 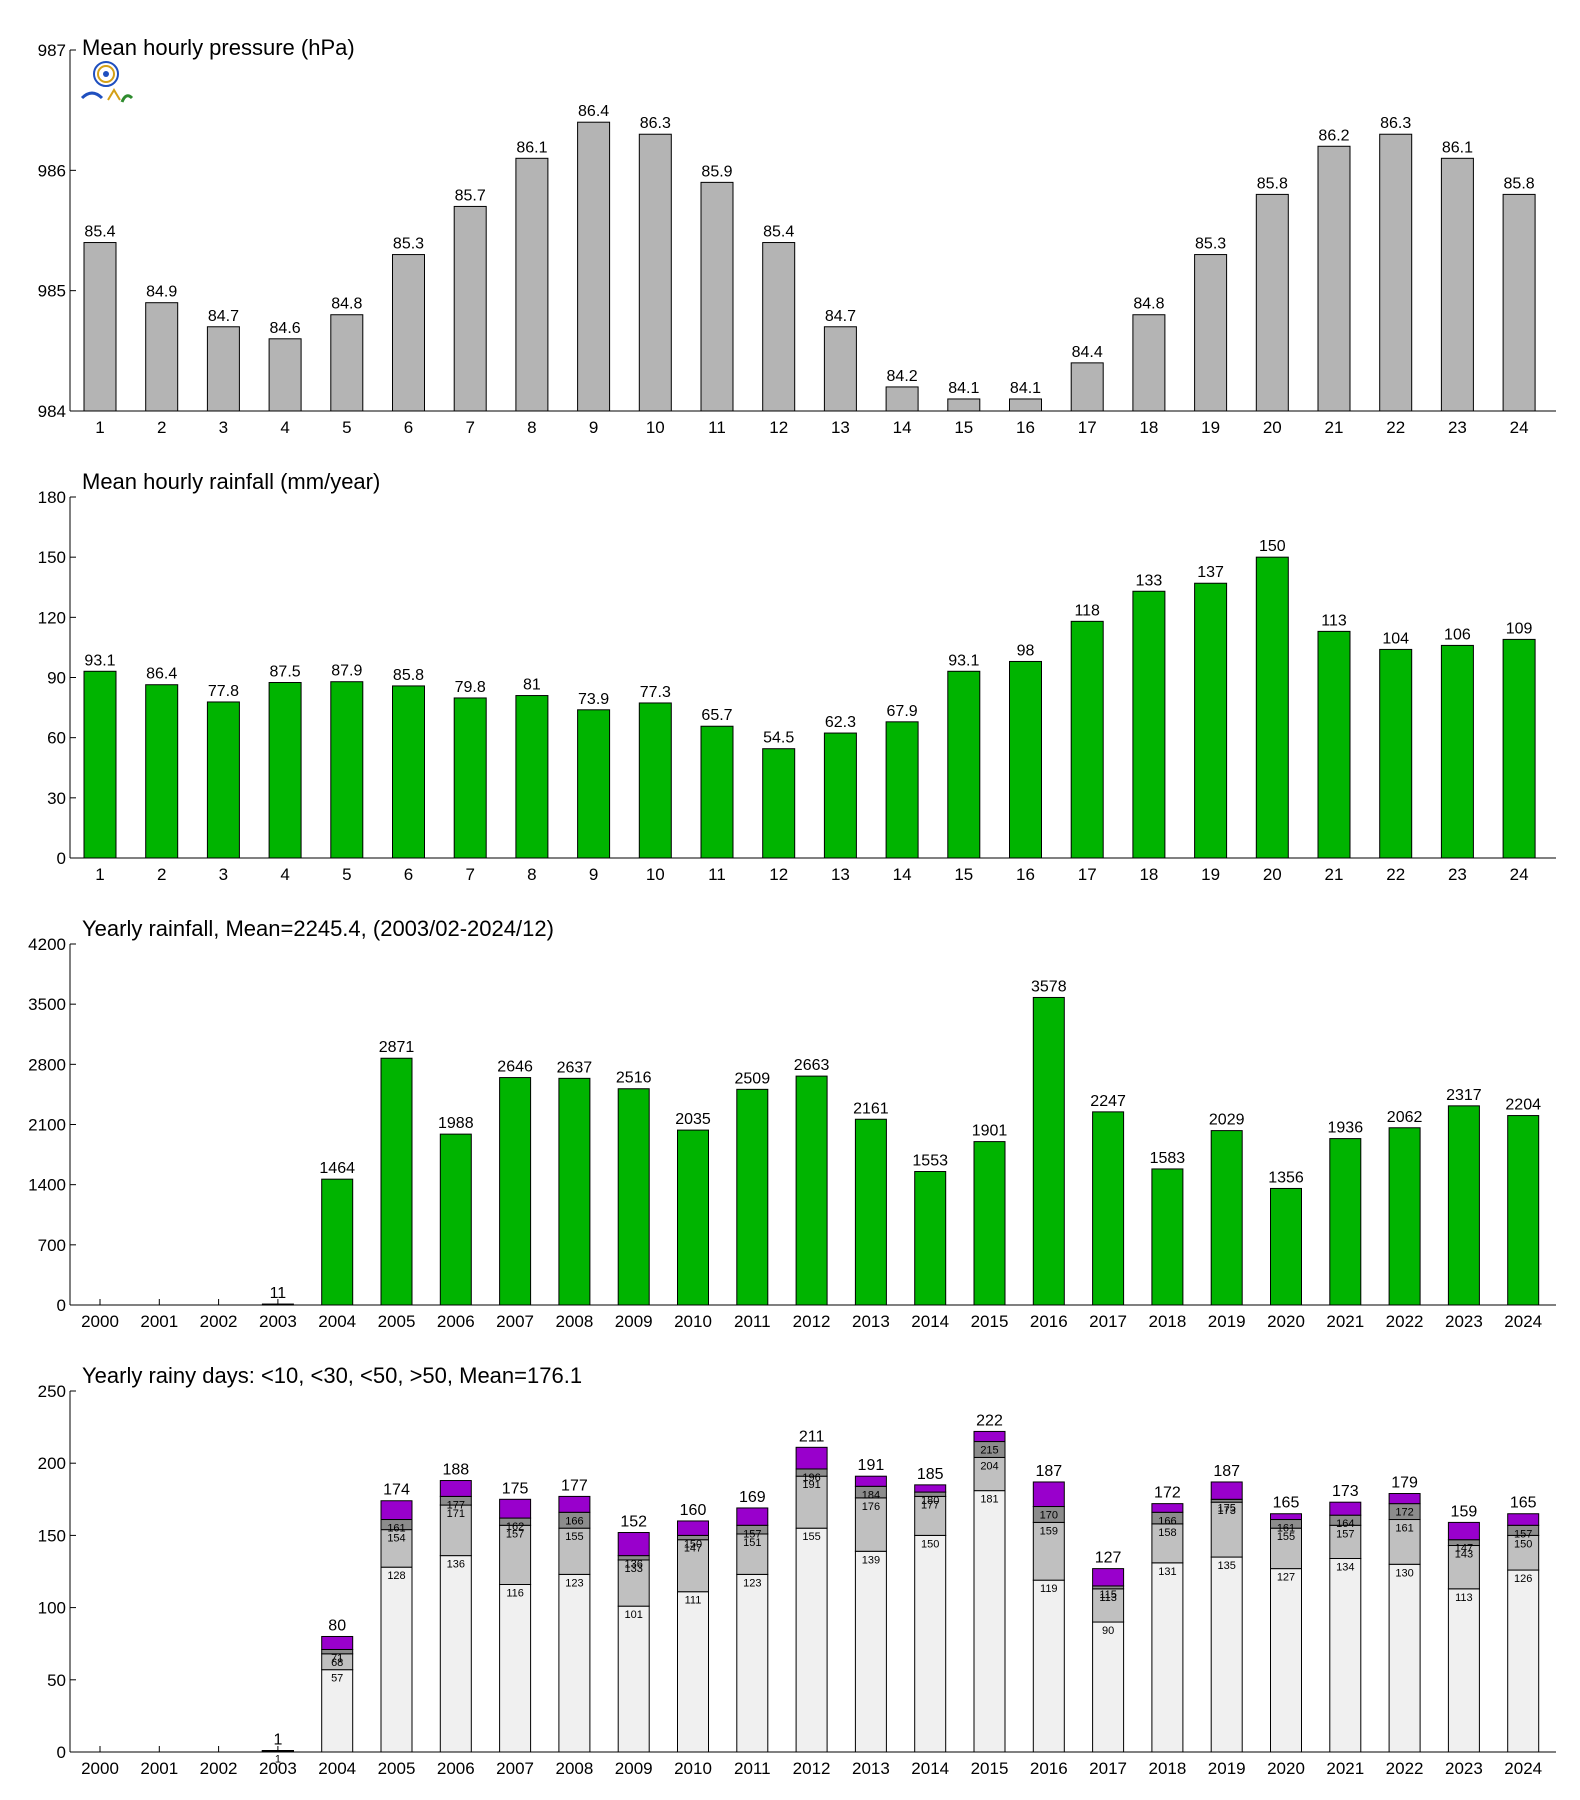 I want to click on pressure-y-tick-label: 986, so click(x=52, y=170).